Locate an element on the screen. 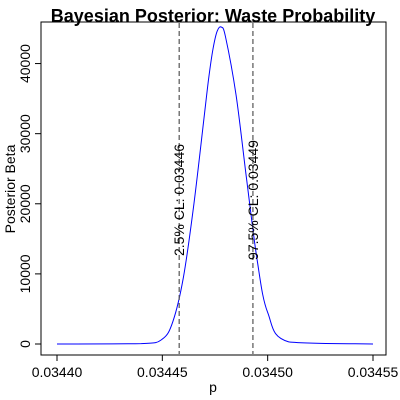  x-tick-label: 0.03445 is located at coordinates (162, 372).